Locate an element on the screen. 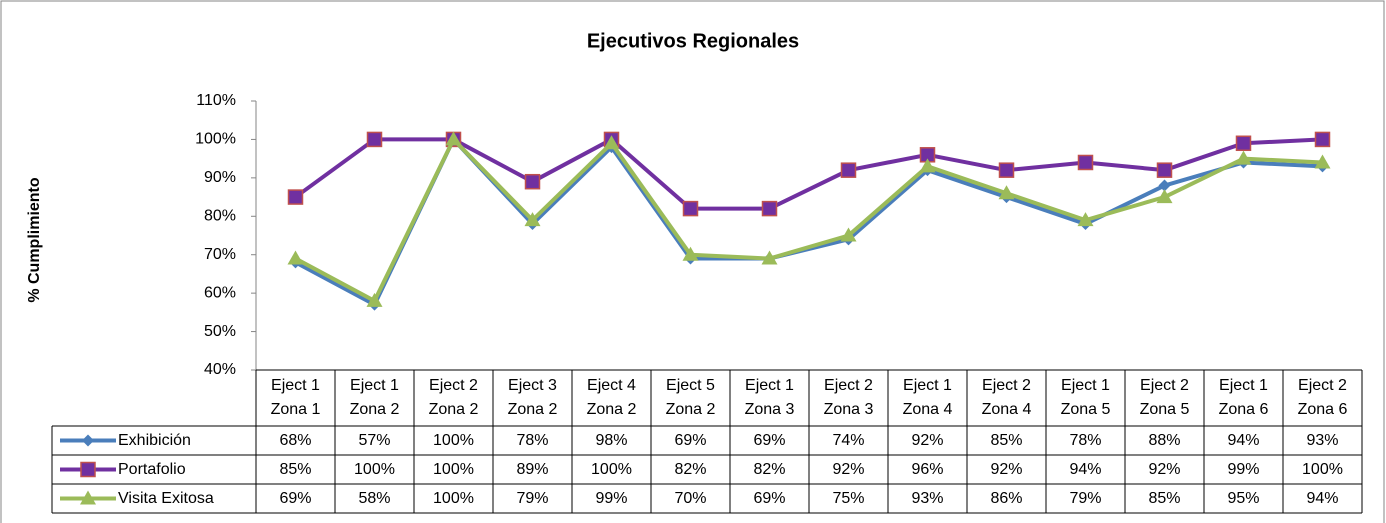 This screenshot has width=1386, height=523. table-value: 86% is located at coordinates (1006, 498).